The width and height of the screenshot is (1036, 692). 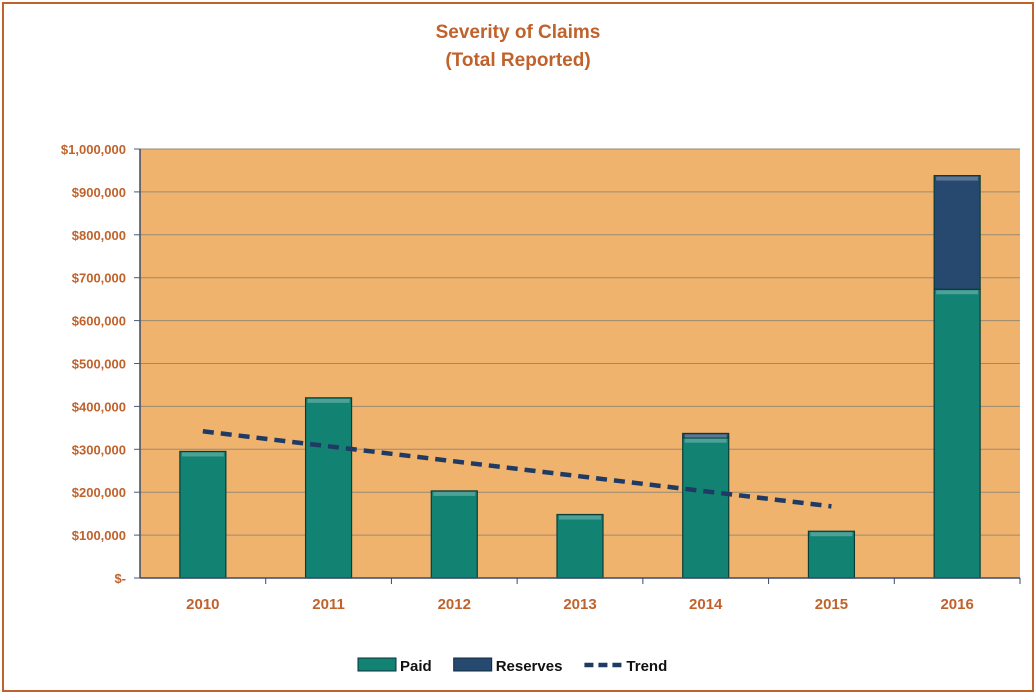 I want to click on x-tick-label: 2016, so click(x=956, y=604).